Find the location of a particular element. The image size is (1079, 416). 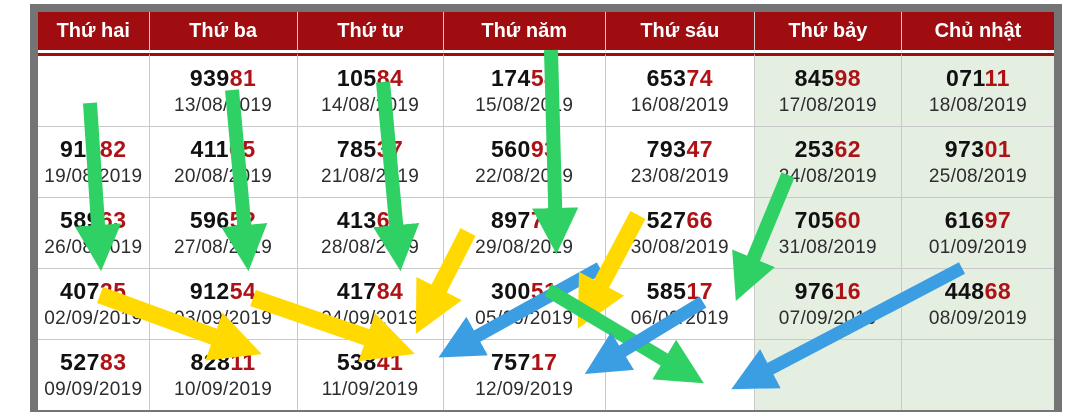

header-cell-day-6: Thứ bảy is located at coordinates (828, 32).